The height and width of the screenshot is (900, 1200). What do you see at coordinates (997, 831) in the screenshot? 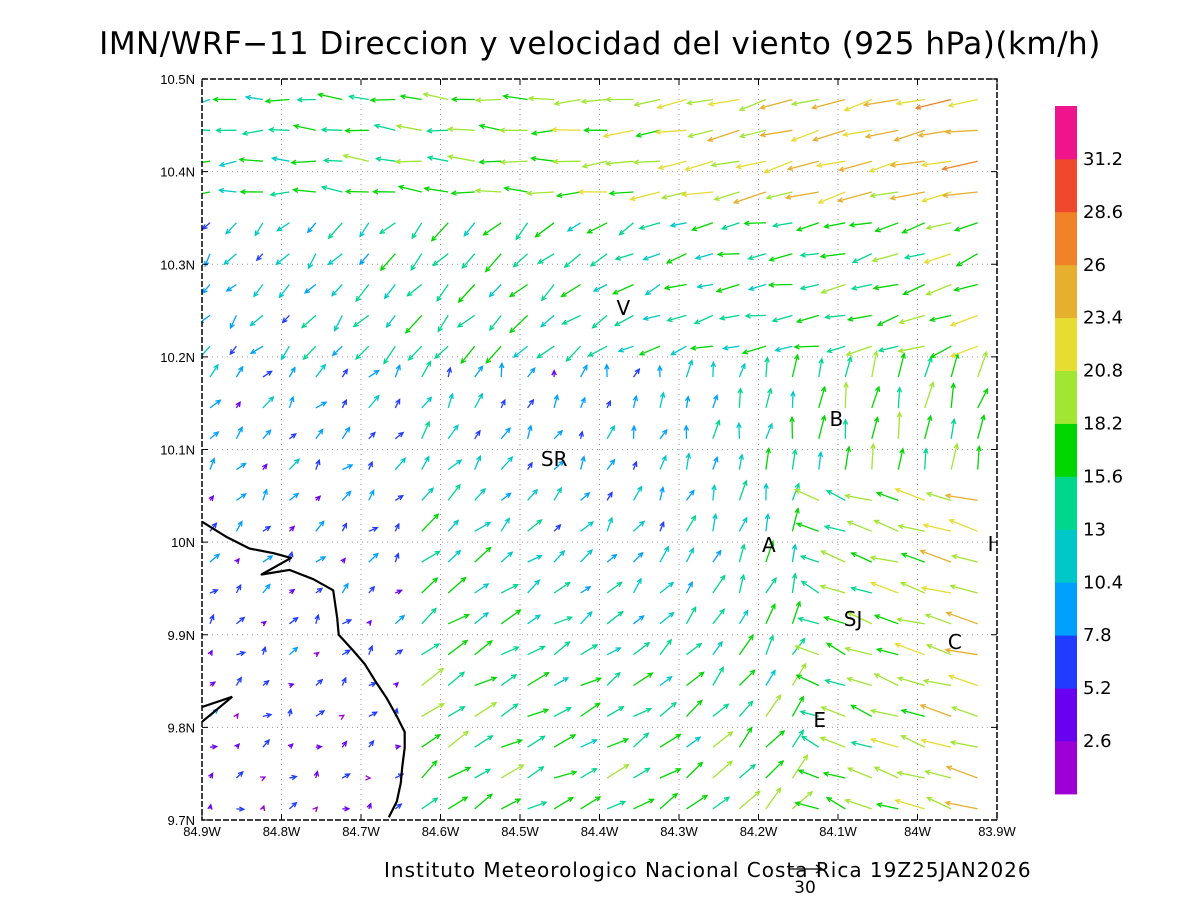
I see `lon-tick-label: 83.9W` at bounding box center [997, 831].